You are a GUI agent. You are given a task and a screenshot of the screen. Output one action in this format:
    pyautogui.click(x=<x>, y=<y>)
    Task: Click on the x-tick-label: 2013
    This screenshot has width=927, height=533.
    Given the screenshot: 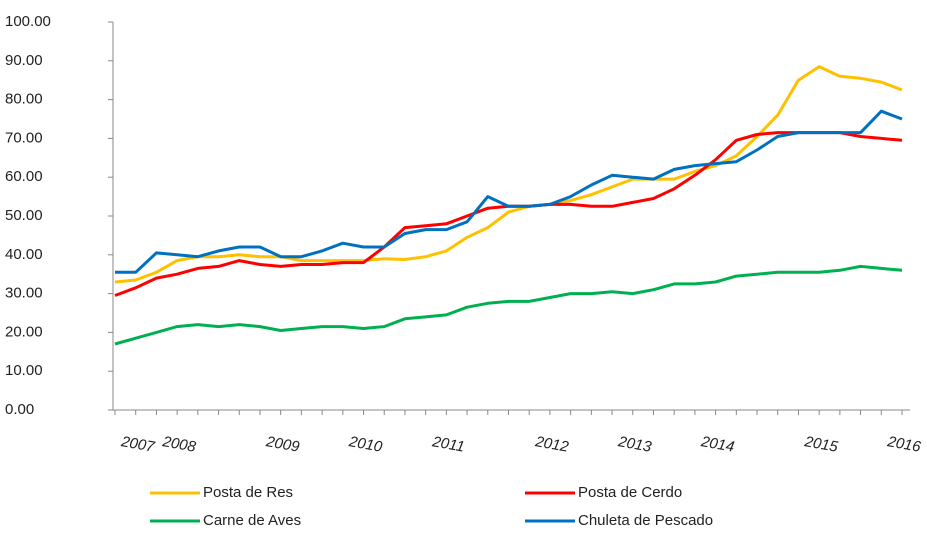 What is the action you would take?
    pyautogui.click(x=634, y=444)
    